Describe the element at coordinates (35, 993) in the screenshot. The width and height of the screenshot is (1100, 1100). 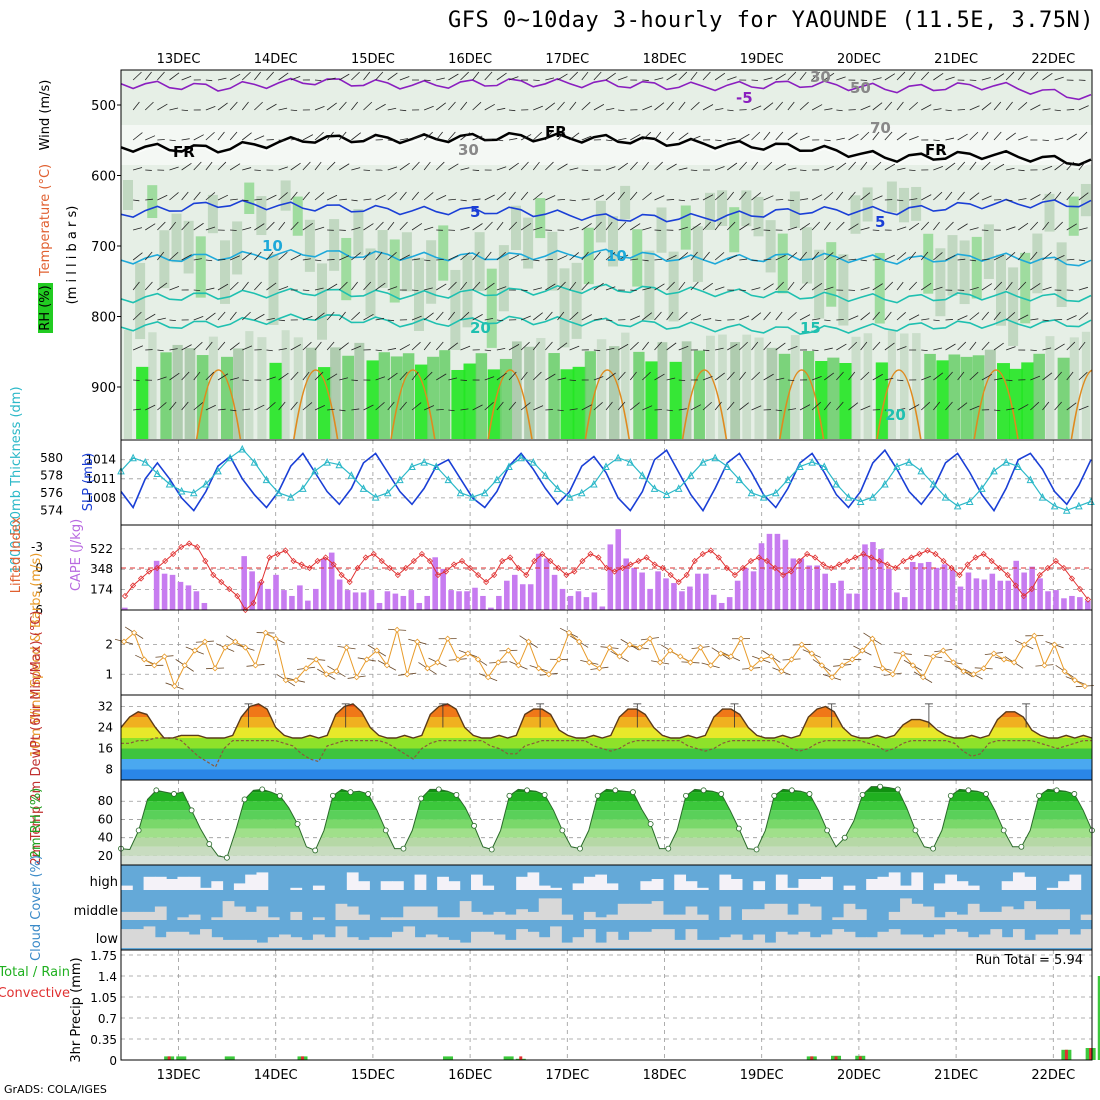
I see `legend-convective: Convective` at that location.